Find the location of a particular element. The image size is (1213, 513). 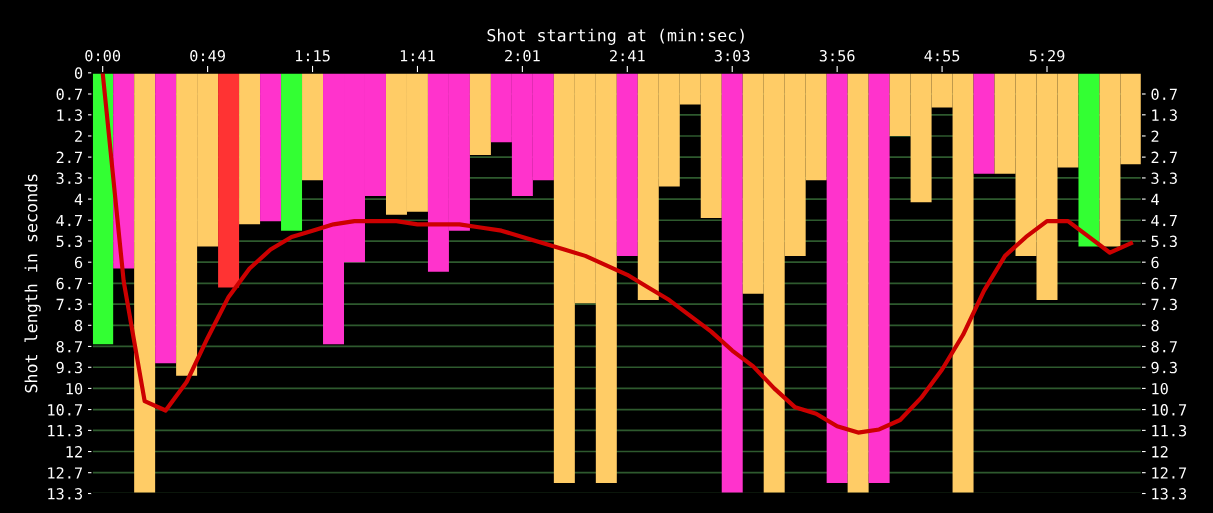

x-tick-label: 2:41 is located at coordinates (627, 56).